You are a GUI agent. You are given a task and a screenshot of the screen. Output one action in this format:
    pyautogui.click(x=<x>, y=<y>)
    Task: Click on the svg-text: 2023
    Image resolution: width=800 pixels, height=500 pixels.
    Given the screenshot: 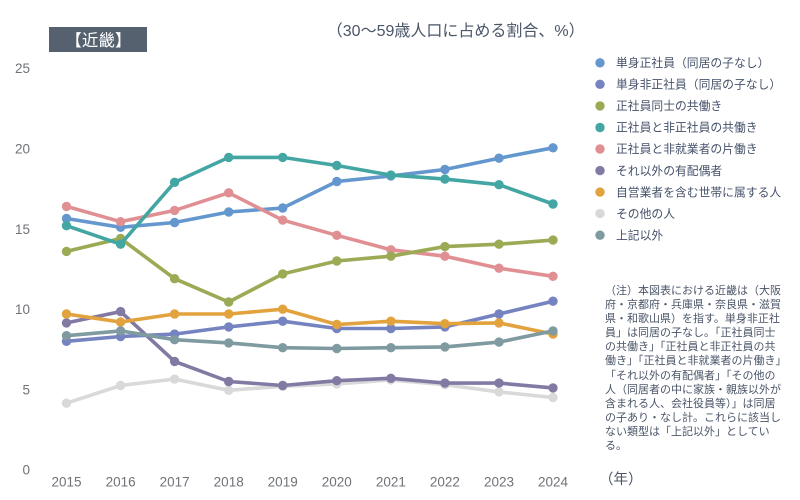 What is the action you would take?
    pyautogui.click(x=499, y=481)
    